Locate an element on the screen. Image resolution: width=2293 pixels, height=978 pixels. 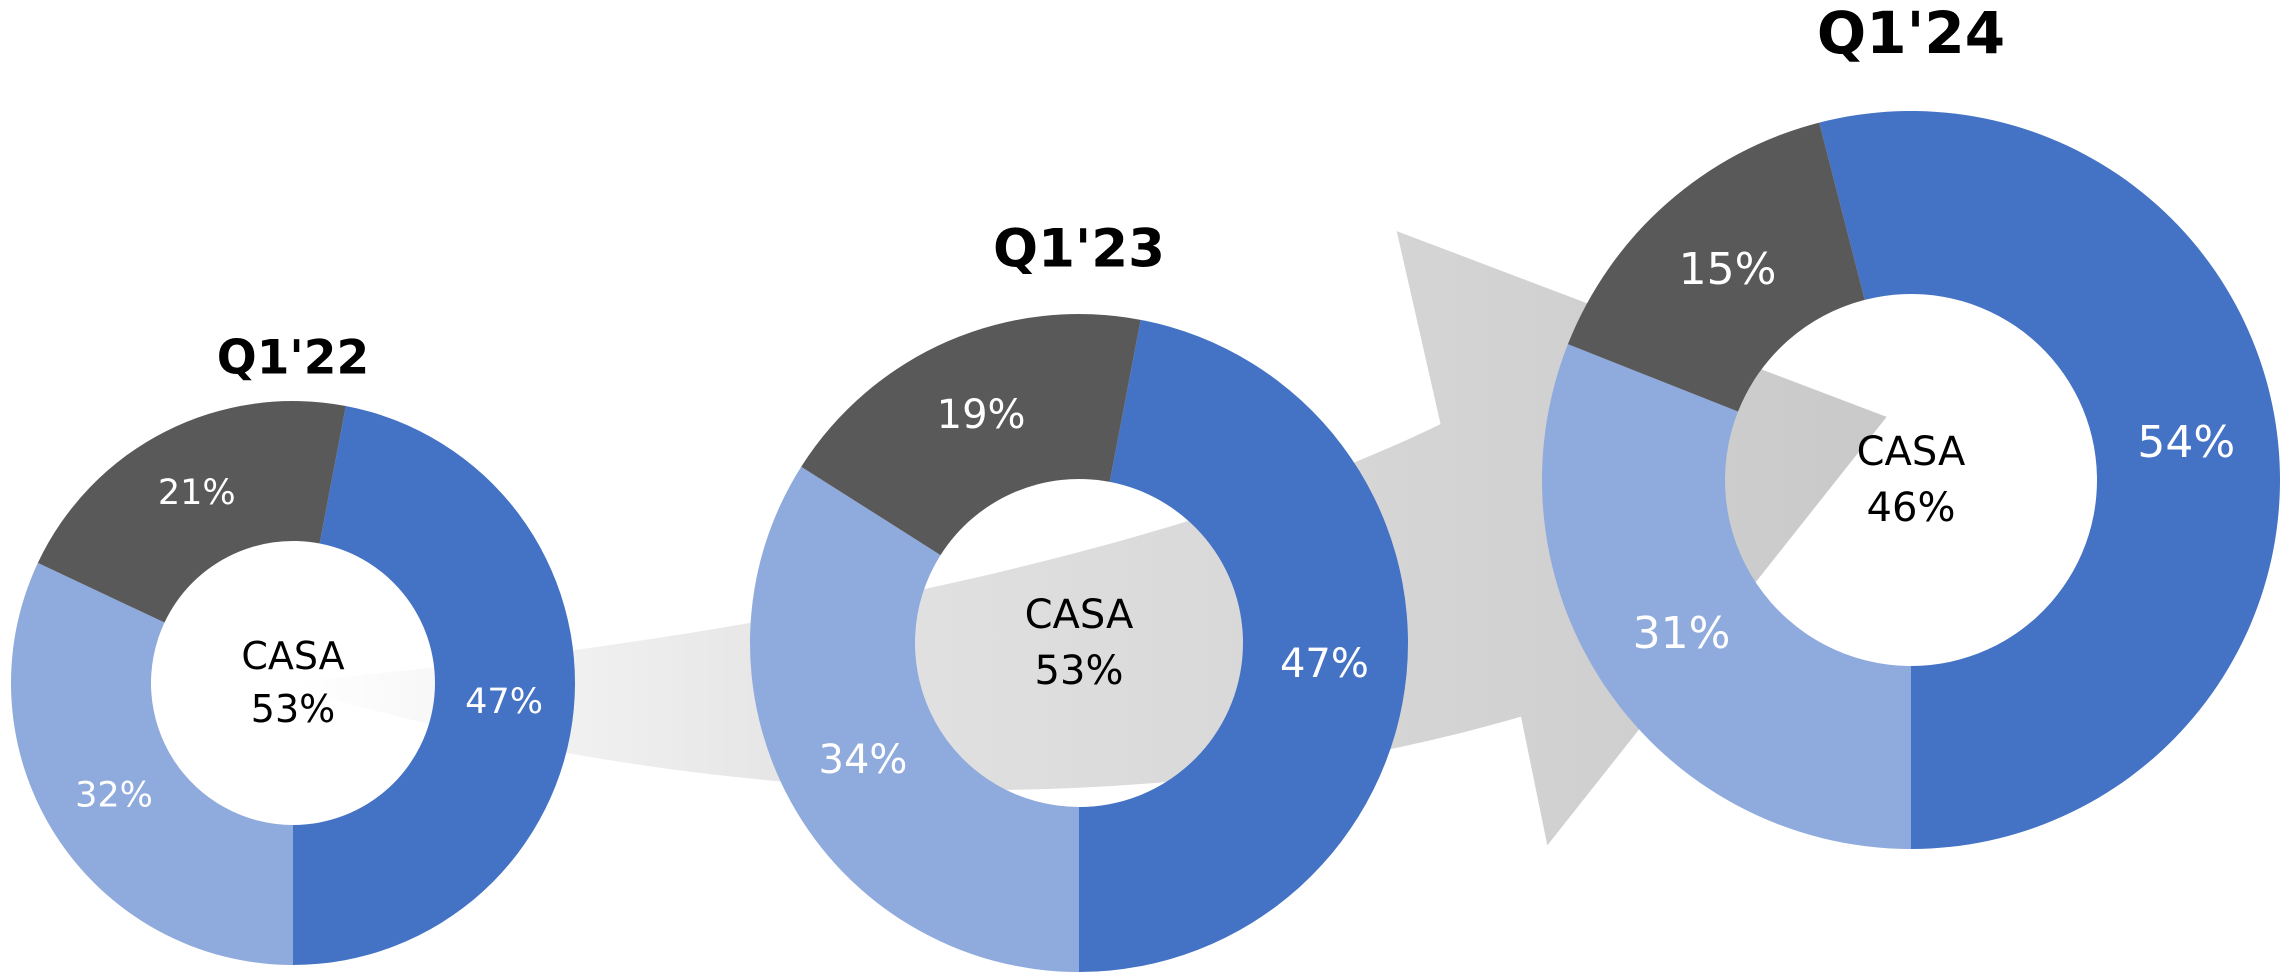
chart-title: Q1'23 is located at coordinates (1079, 249).